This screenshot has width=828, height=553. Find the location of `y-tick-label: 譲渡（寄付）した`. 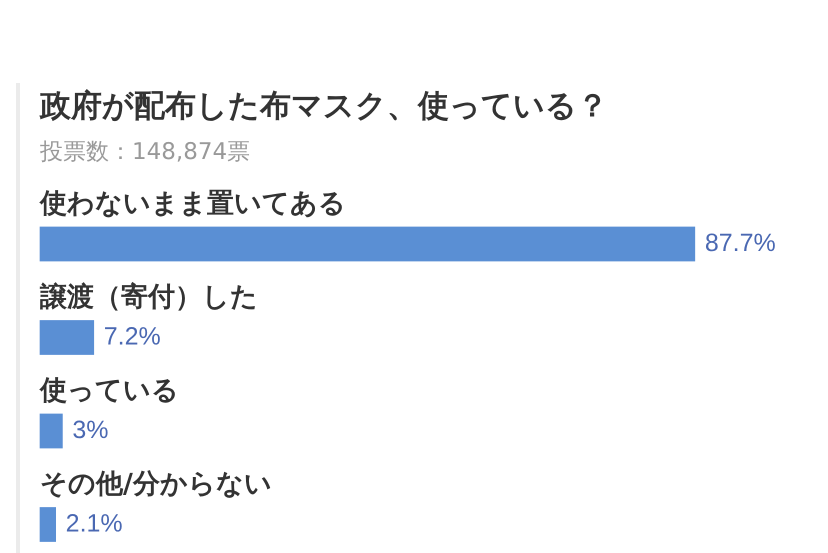

y-tick-label: 譲渡（寄付）した is located at coordinates (148, 297).